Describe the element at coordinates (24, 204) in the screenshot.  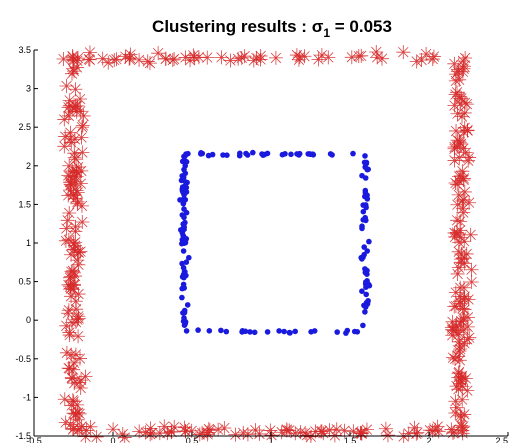
I see `y-tick-label: 1.5` at that location.